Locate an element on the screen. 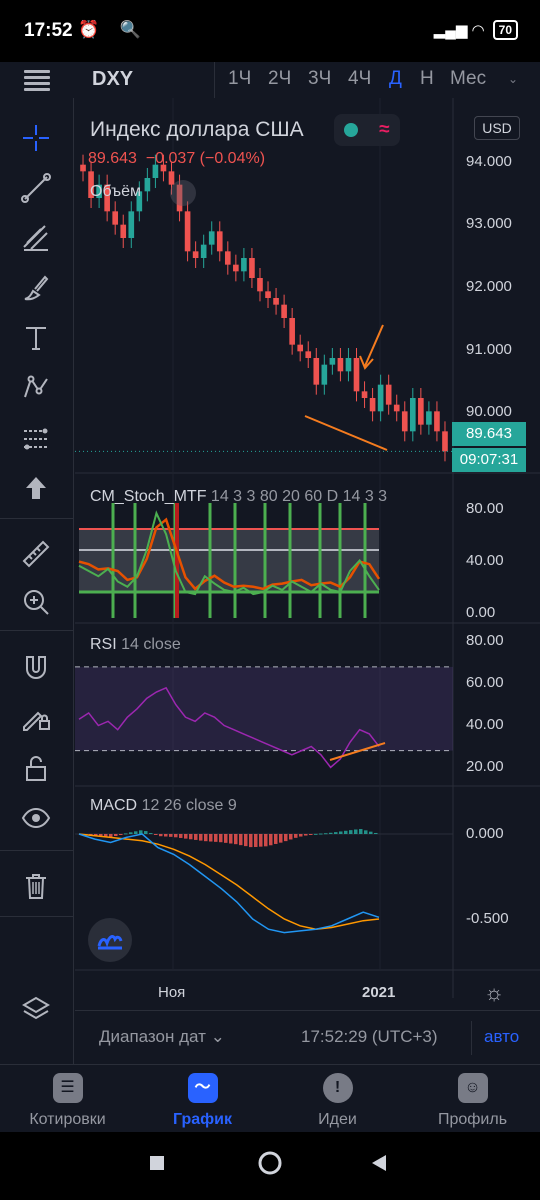 The height and width of the screenshot is (1200, 540). price-axis-label: 94.000 is located at coordinates (489, 161).